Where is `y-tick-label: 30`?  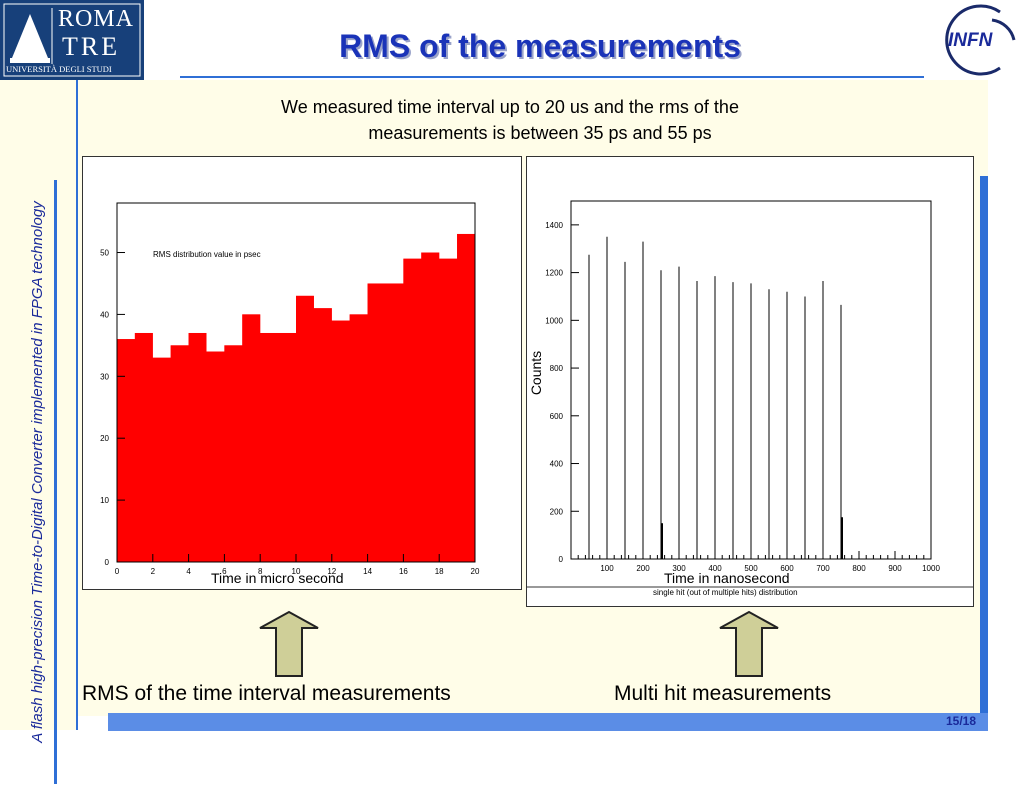 y-tick-label: 30 is located at coordinates (104, 376).